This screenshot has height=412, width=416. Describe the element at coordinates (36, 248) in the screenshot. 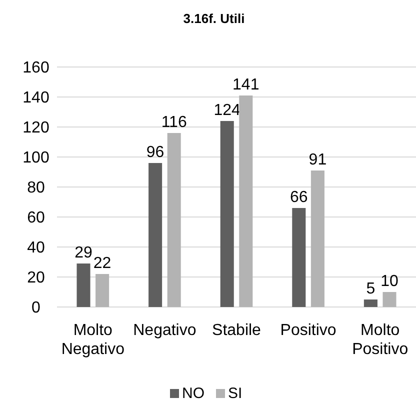

I see `y-tick-label: 40` at that location.